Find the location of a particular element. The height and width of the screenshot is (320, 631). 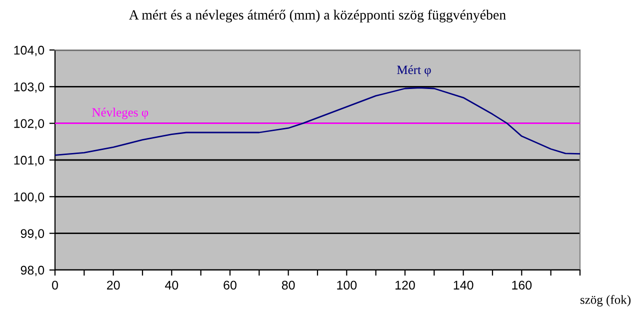

series-label: Névleges φ is located at coordinates (120, 114).